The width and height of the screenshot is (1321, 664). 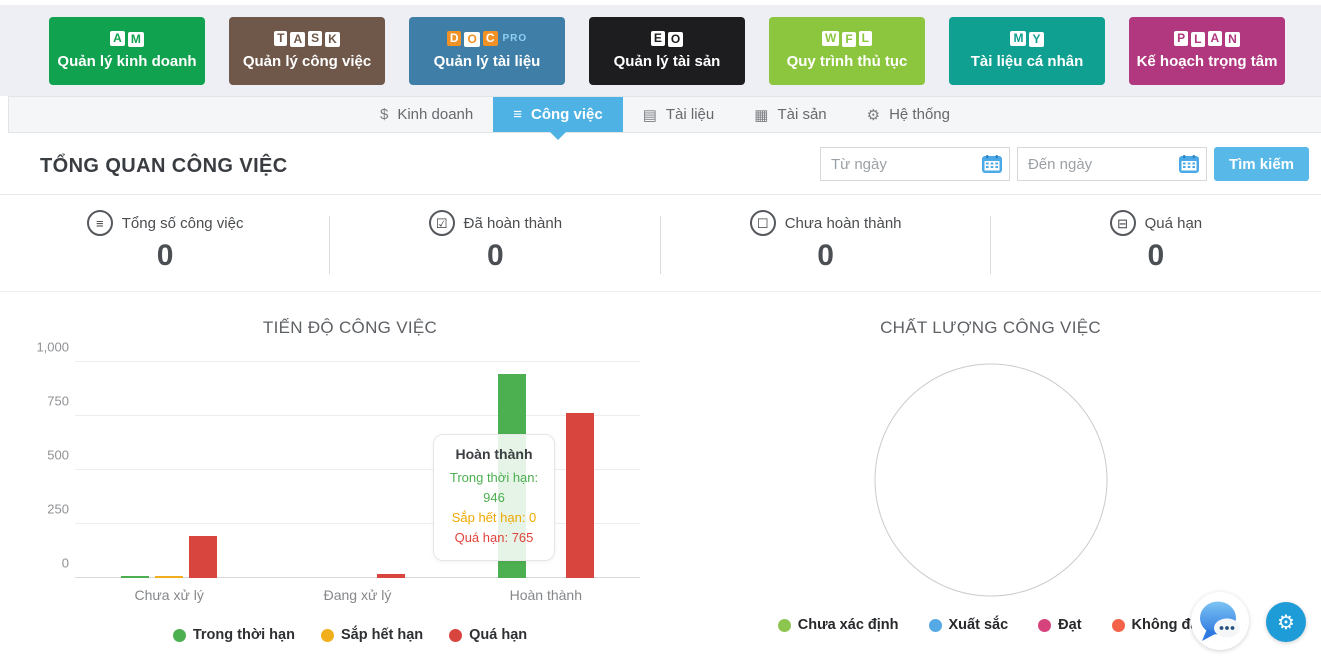 I want to click on minus-box-icon: ⊟, so click(x=1122, y=223).